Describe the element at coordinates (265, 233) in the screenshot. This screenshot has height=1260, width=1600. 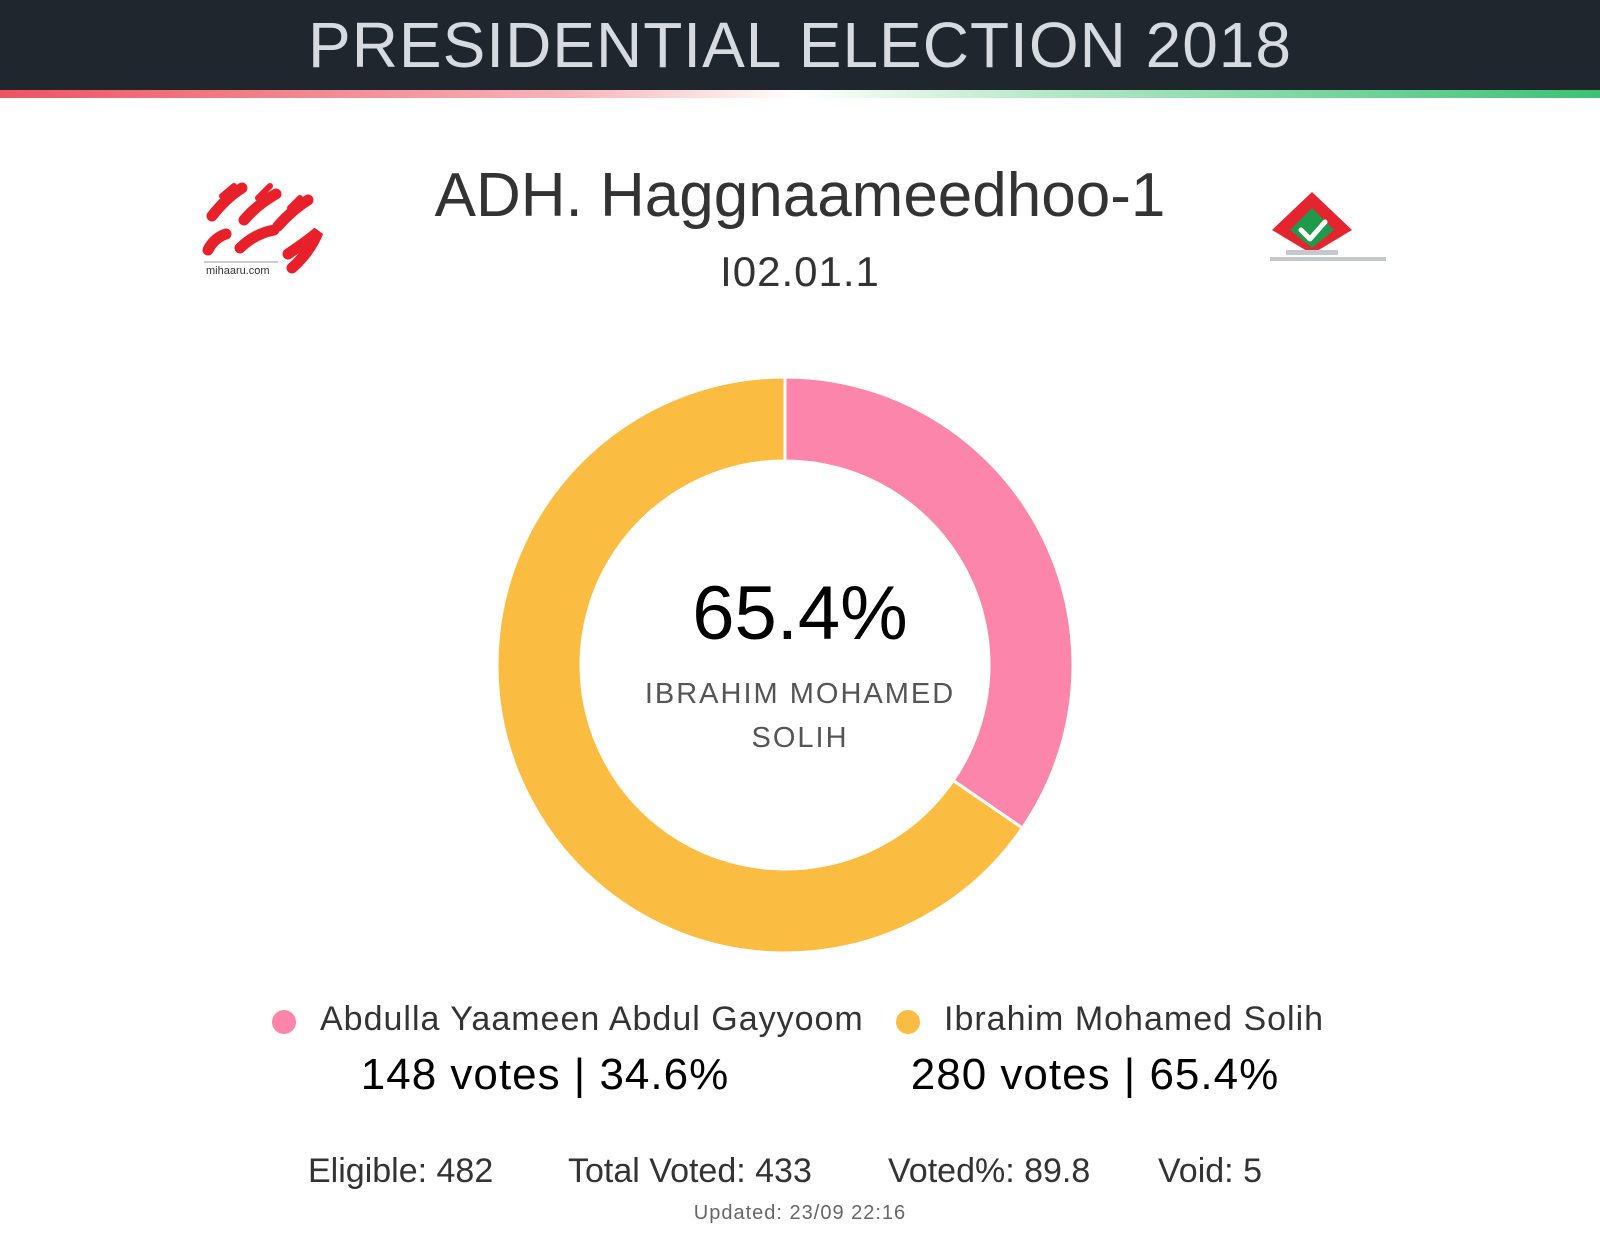
I see `mihaaru-logo: mihaaru.com` at that location.